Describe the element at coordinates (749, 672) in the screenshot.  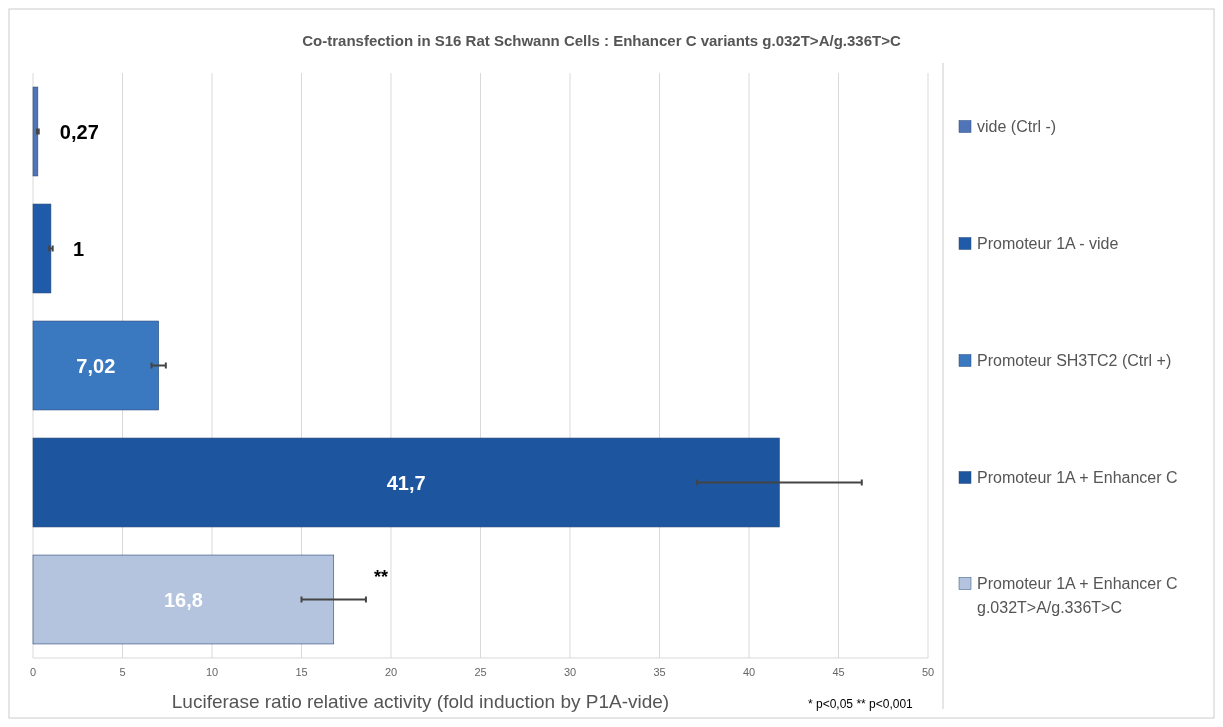
I see `x-tick-label: 40` at that location.